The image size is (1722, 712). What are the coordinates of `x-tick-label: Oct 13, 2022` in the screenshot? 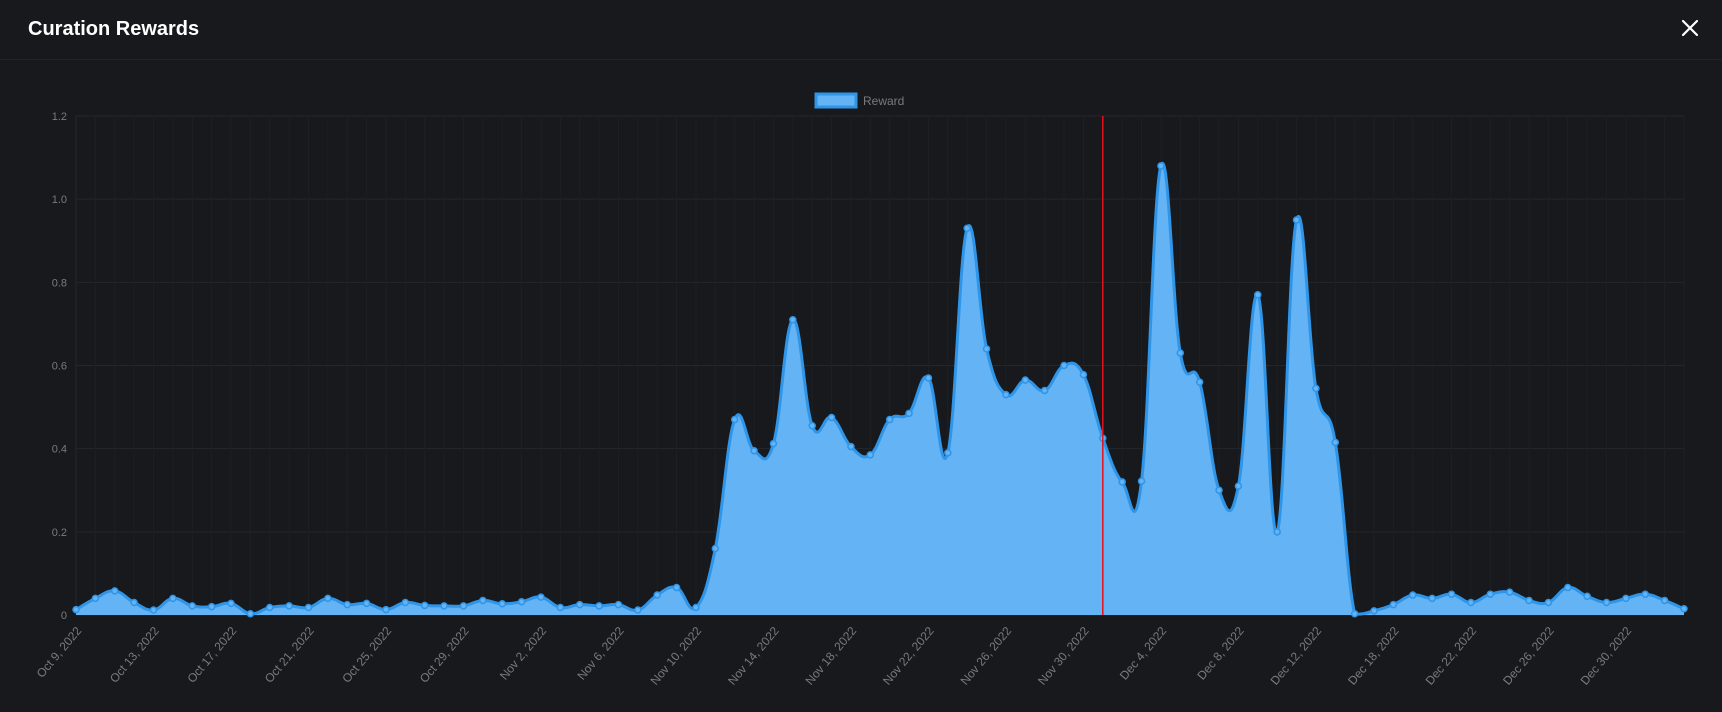 It's located at (134, 655).